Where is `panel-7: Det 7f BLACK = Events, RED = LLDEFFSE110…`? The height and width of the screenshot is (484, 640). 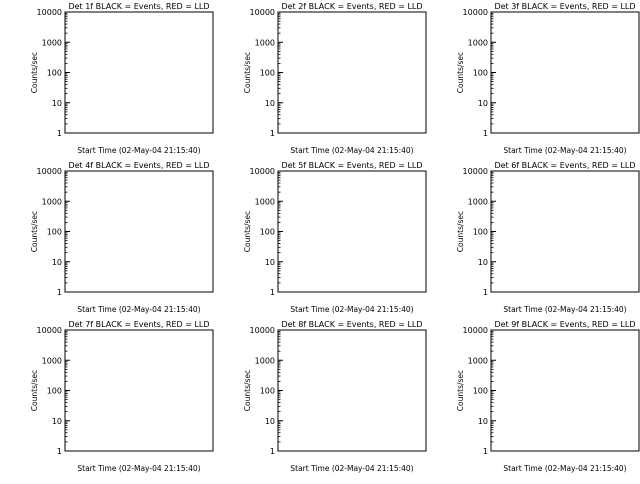 panel-7: Det 7f BLACK = Events, RED = LLDEFFSE110… is located at coordinates (122, 396).